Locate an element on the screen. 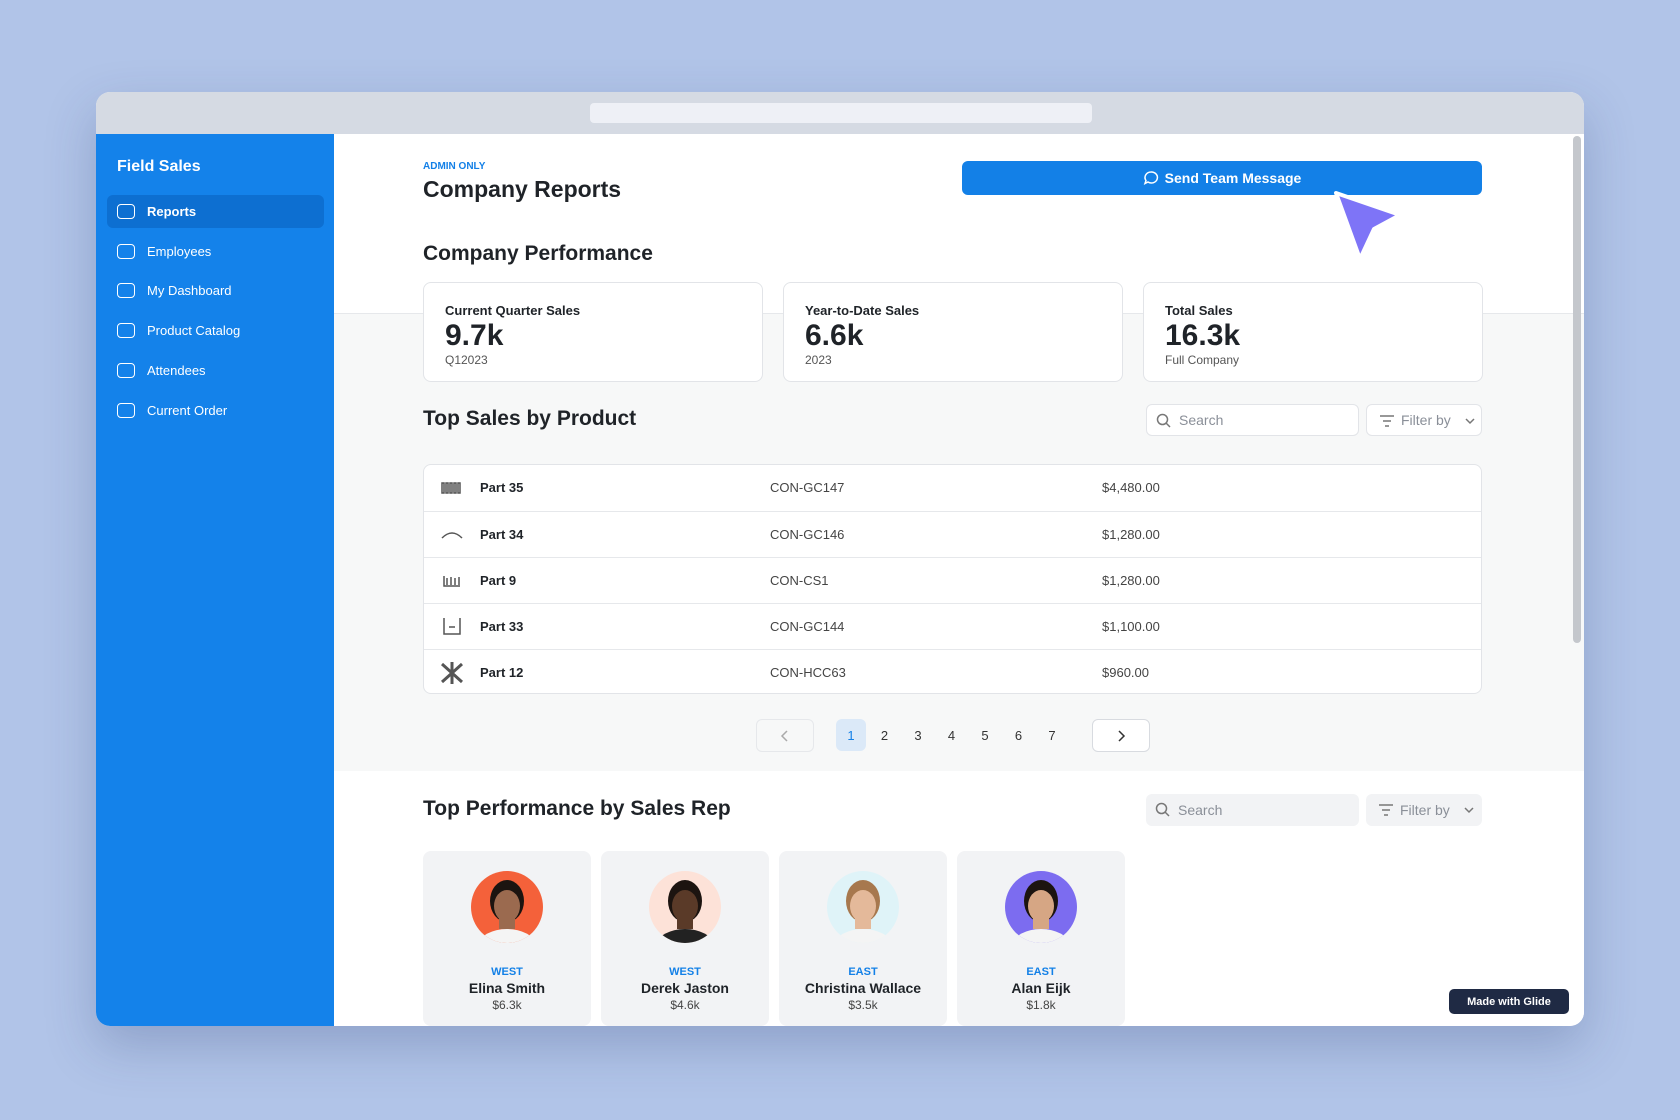  rep-card: WEST Elina Smith $6.3k is located at coordinates (507, 938).